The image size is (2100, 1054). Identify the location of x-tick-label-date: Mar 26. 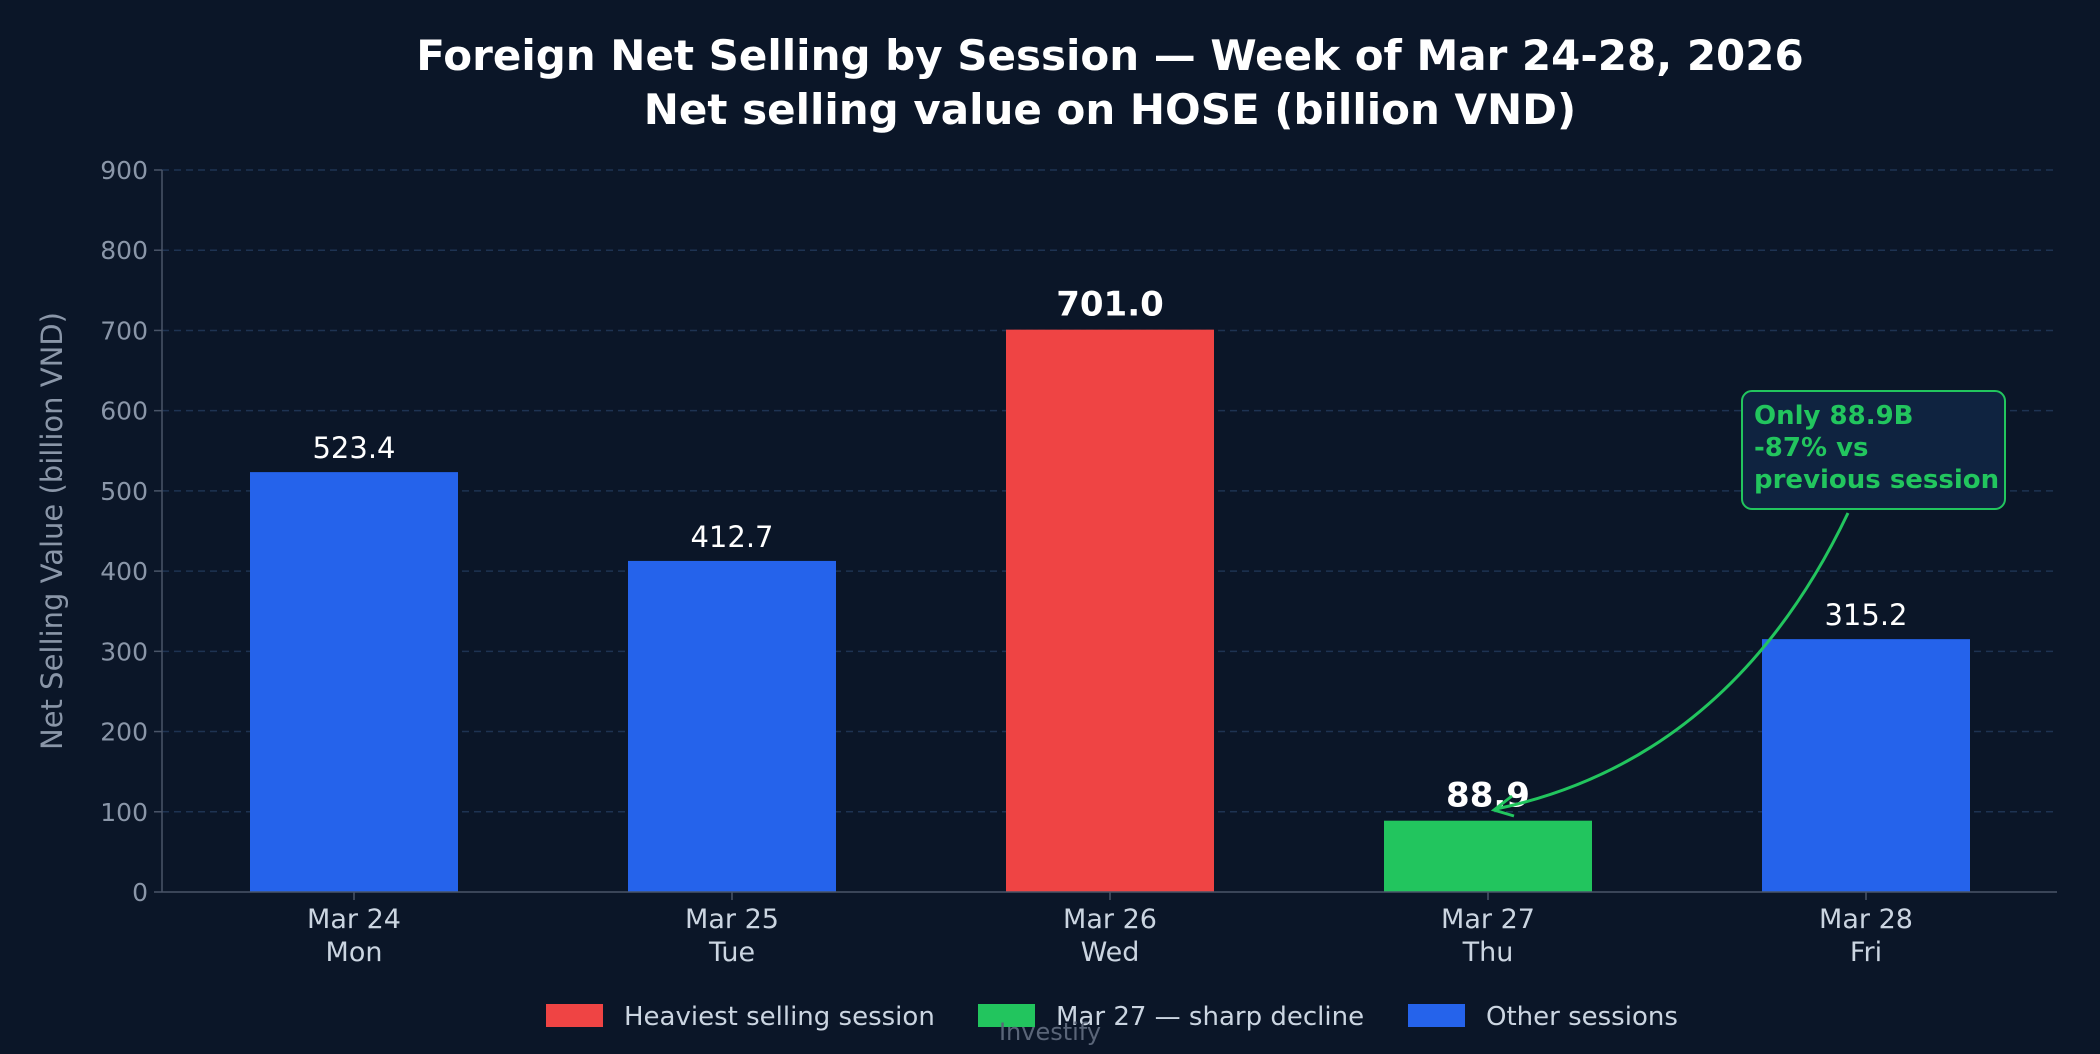
(1110, 919).